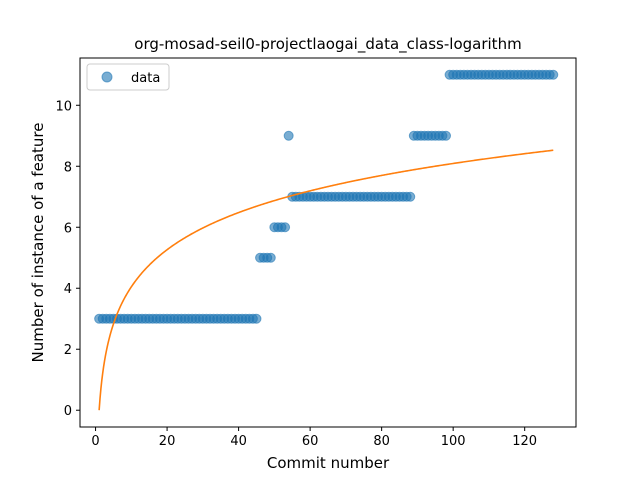 The height and width of the screenshot is (480, 640). Describe the element at coordinates (107, 77) in the screenshot. I see `legend-marker-data` at that location.